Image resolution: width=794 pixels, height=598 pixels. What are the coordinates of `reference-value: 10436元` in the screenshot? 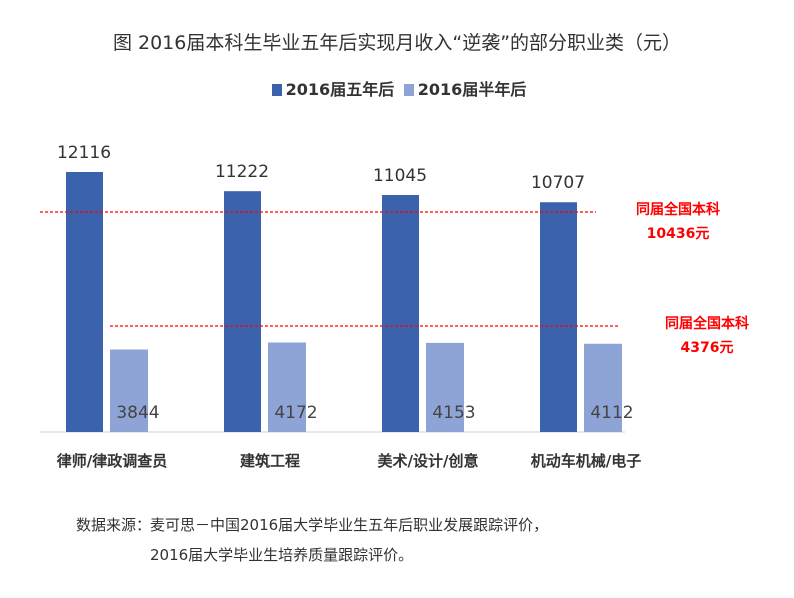 It's located at (678, 234).